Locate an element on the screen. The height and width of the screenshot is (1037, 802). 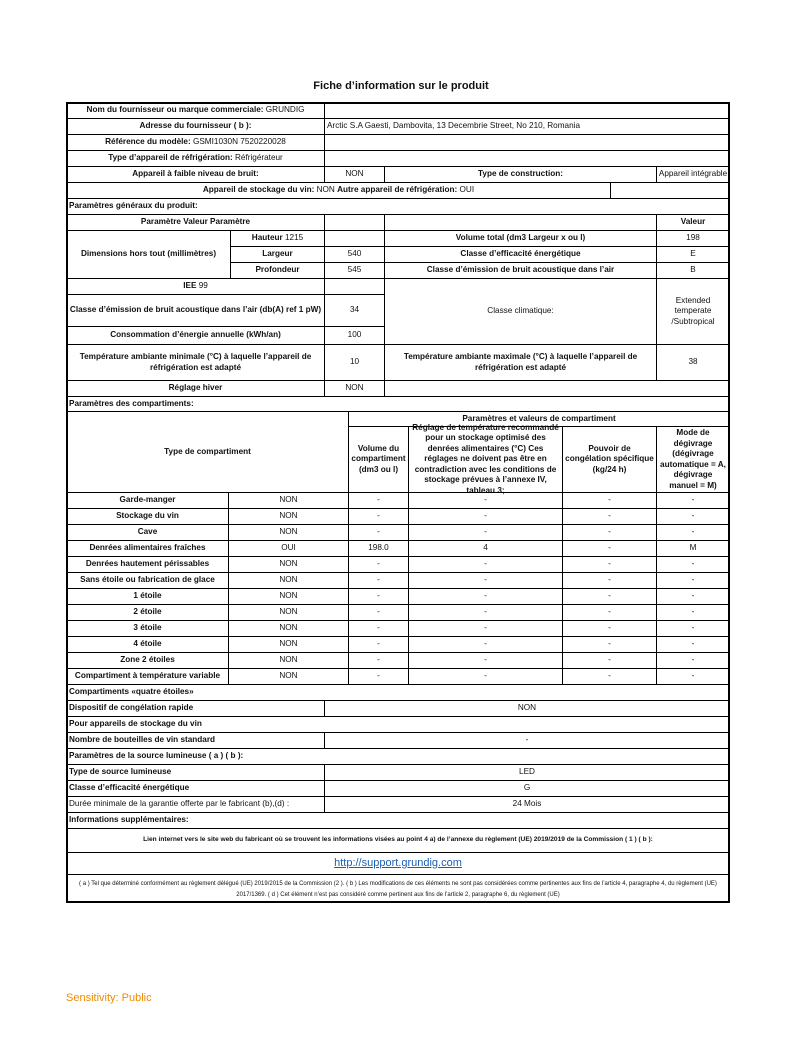
energy-class-value: E is located at coordinates (693, 254).